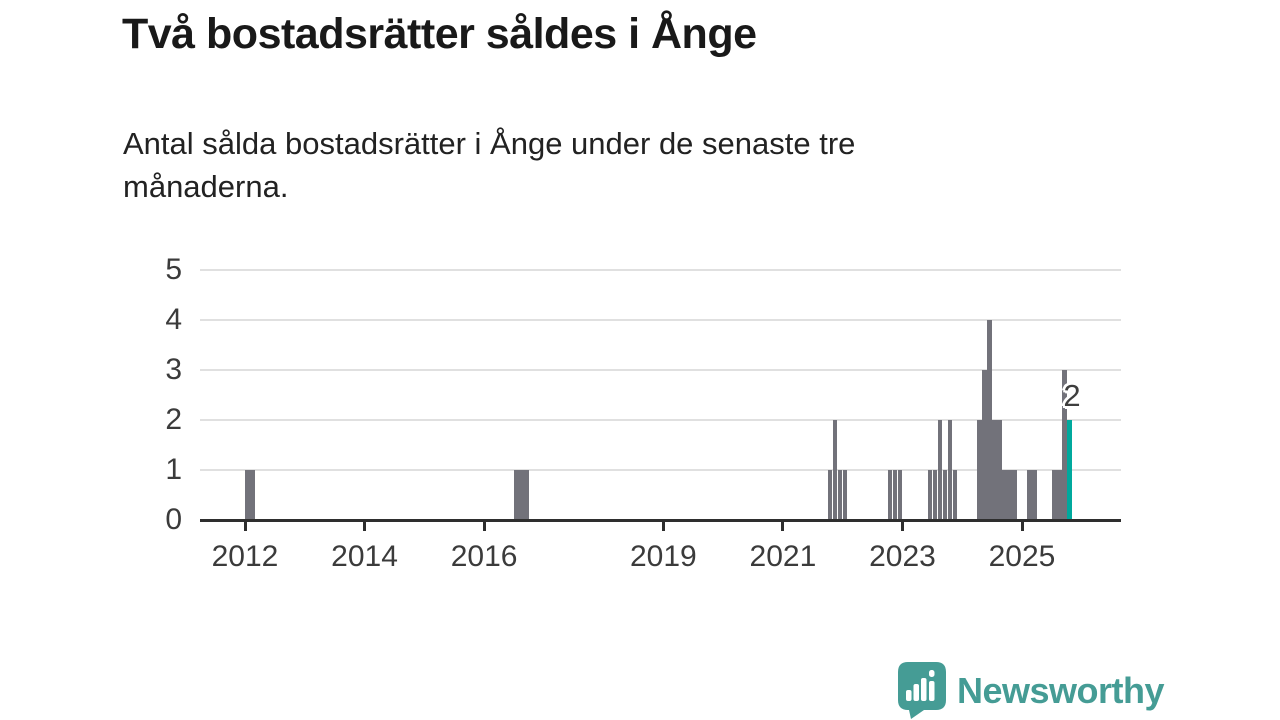  What do you see at coordinates (173, 469) in the screenshot?
I see `y-axis-tick-label: 1` at bounding box center [173, 469].